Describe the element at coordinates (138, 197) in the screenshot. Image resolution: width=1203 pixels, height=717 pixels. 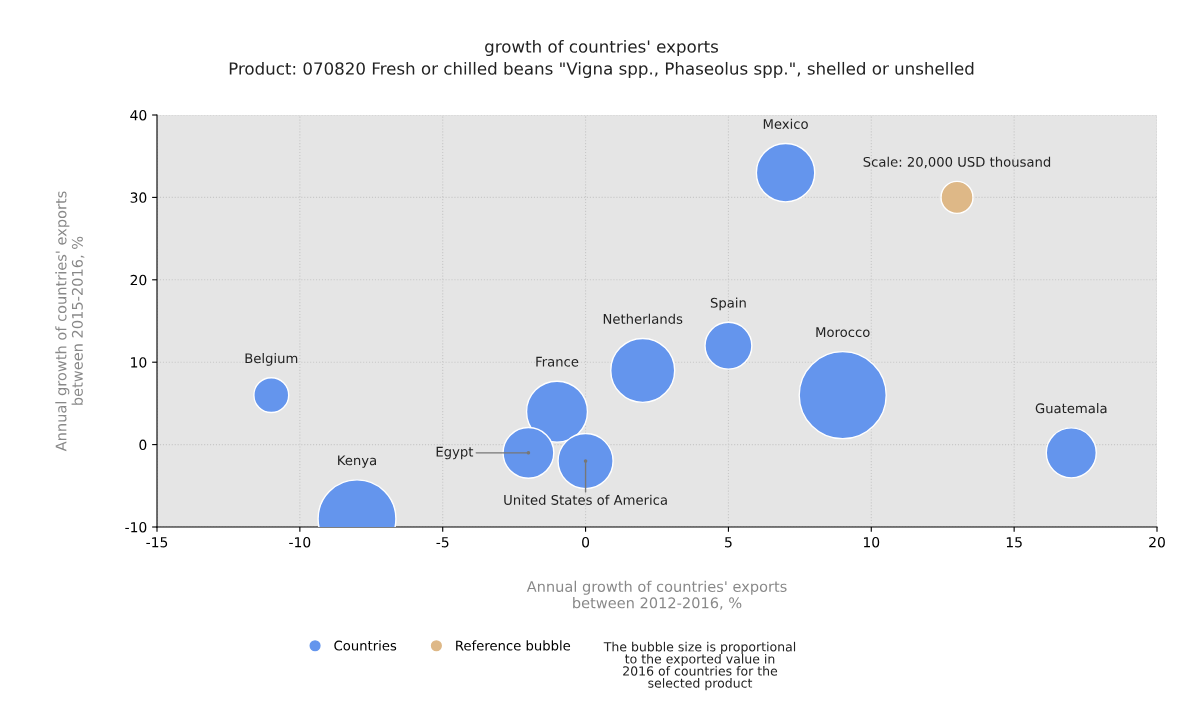
I see `y-tick-label: 30` at that location.